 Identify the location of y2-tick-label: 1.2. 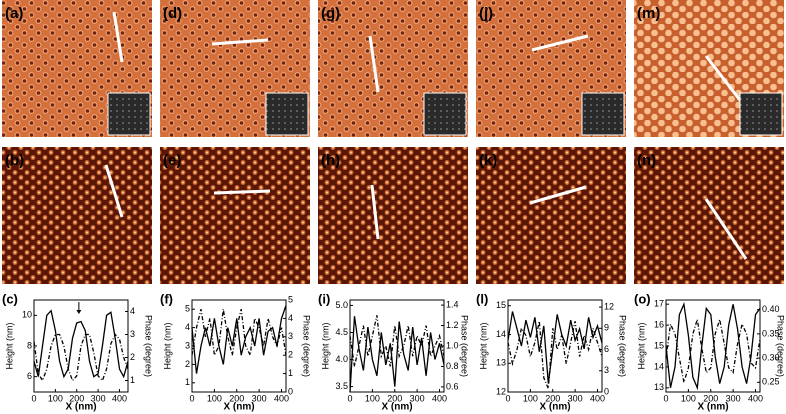
(452, 325).